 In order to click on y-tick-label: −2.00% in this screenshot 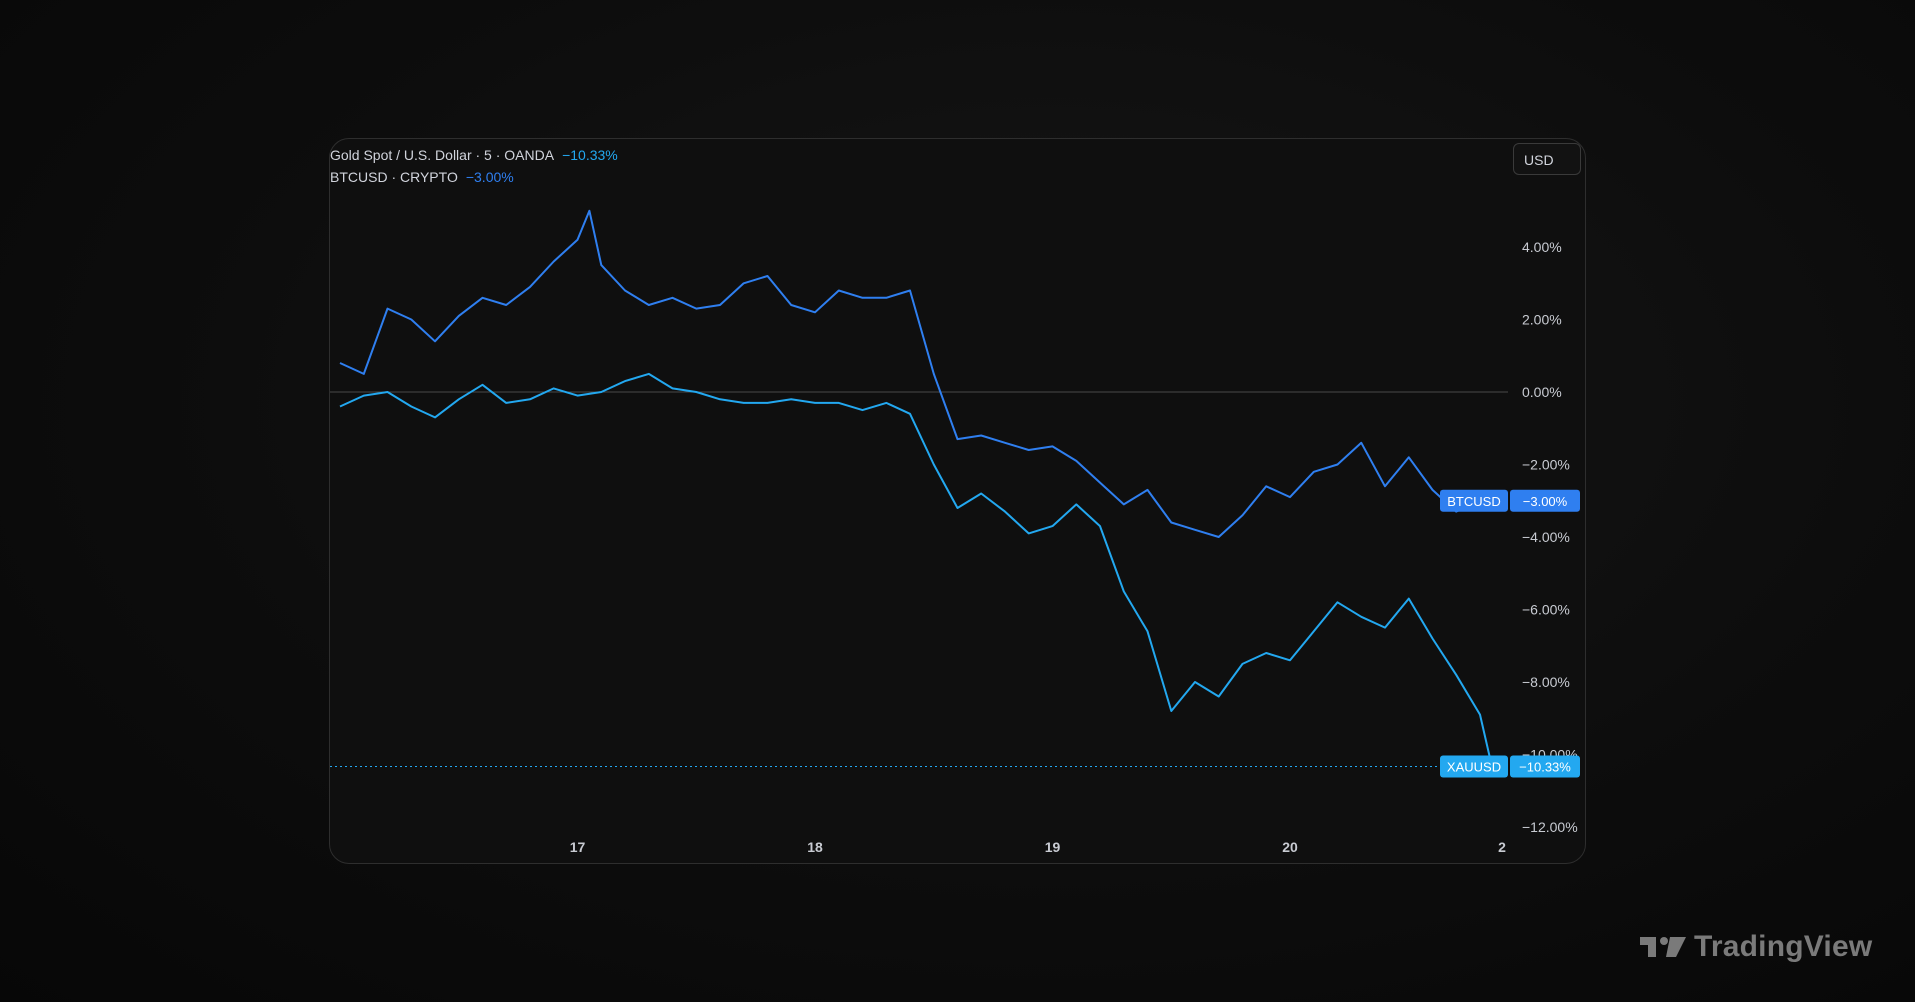, I will do `click(1546, 465)`.